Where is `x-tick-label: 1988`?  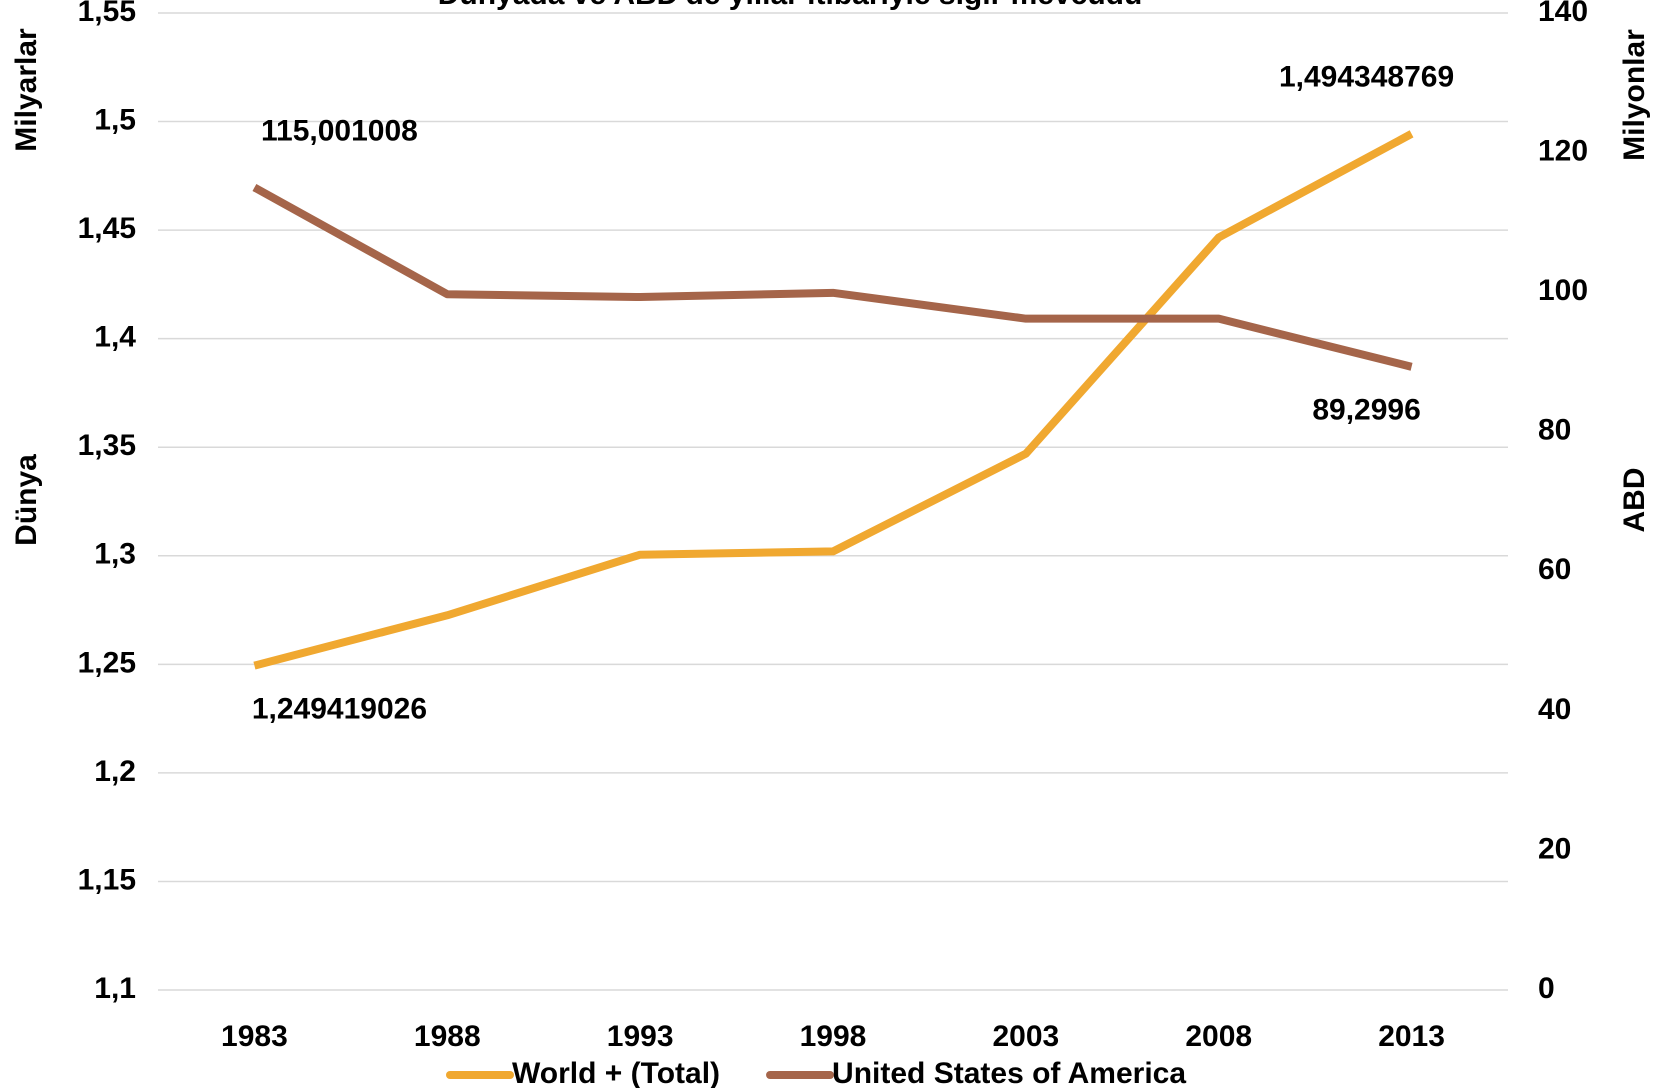
x-tick-label: 1988 is located at coordinates (447, 1036).